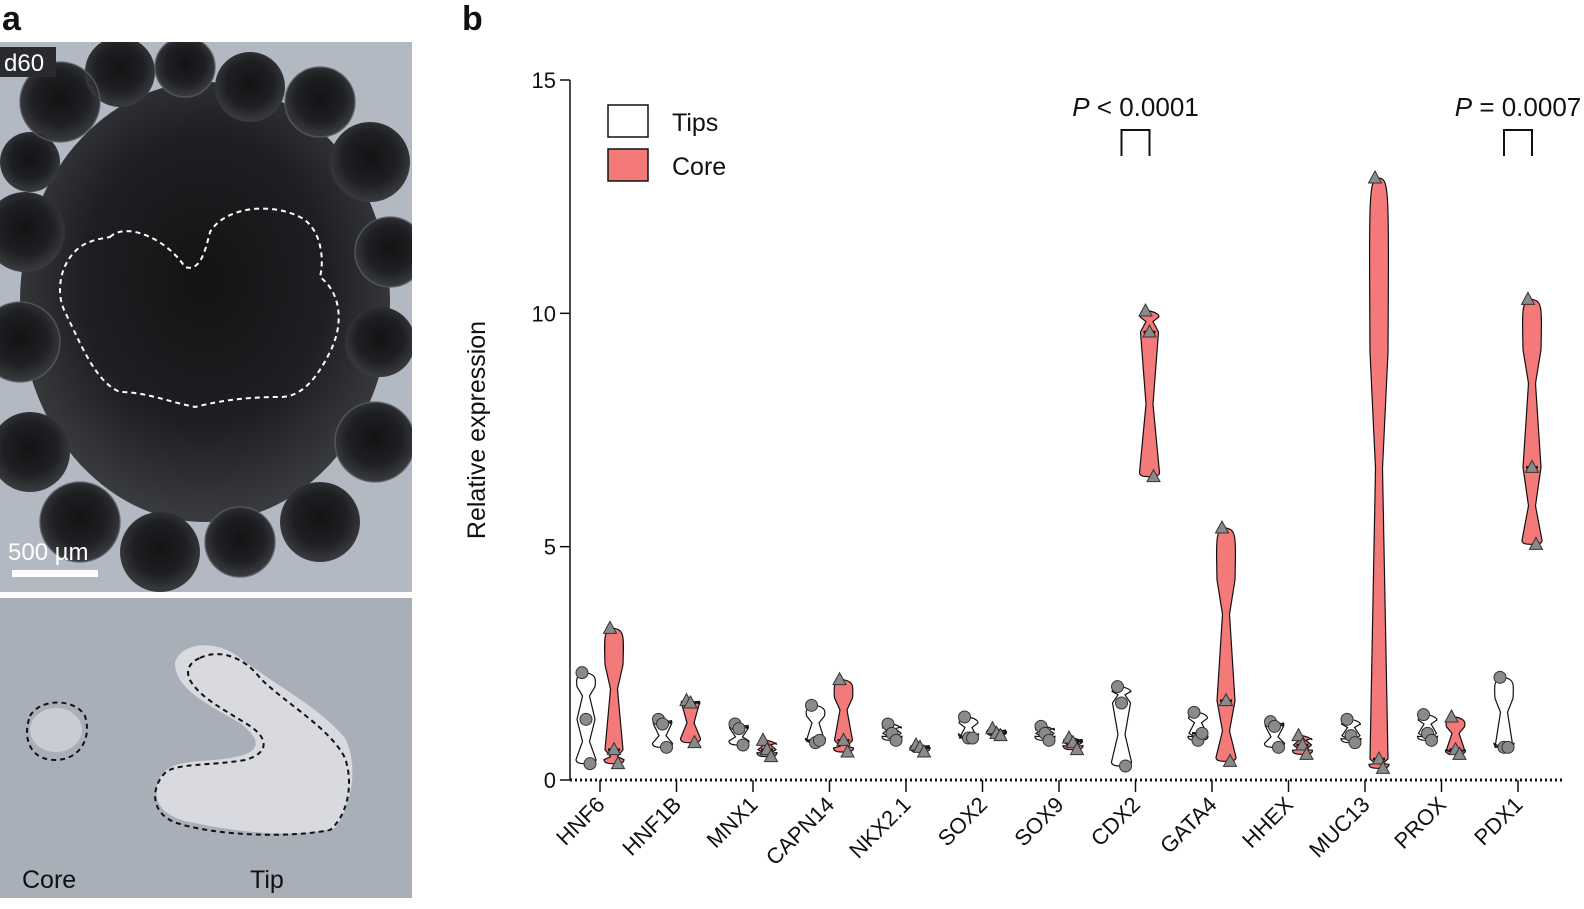 This screenshot has height=909, width=1584. I want to click on violin-tips-PDX1, so click(1504, 712).